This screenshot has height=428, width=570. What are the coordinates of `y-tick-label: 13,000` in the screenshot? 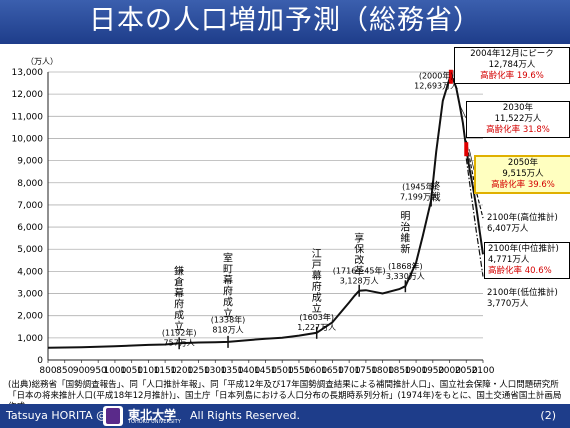 It's located at (28, 73).